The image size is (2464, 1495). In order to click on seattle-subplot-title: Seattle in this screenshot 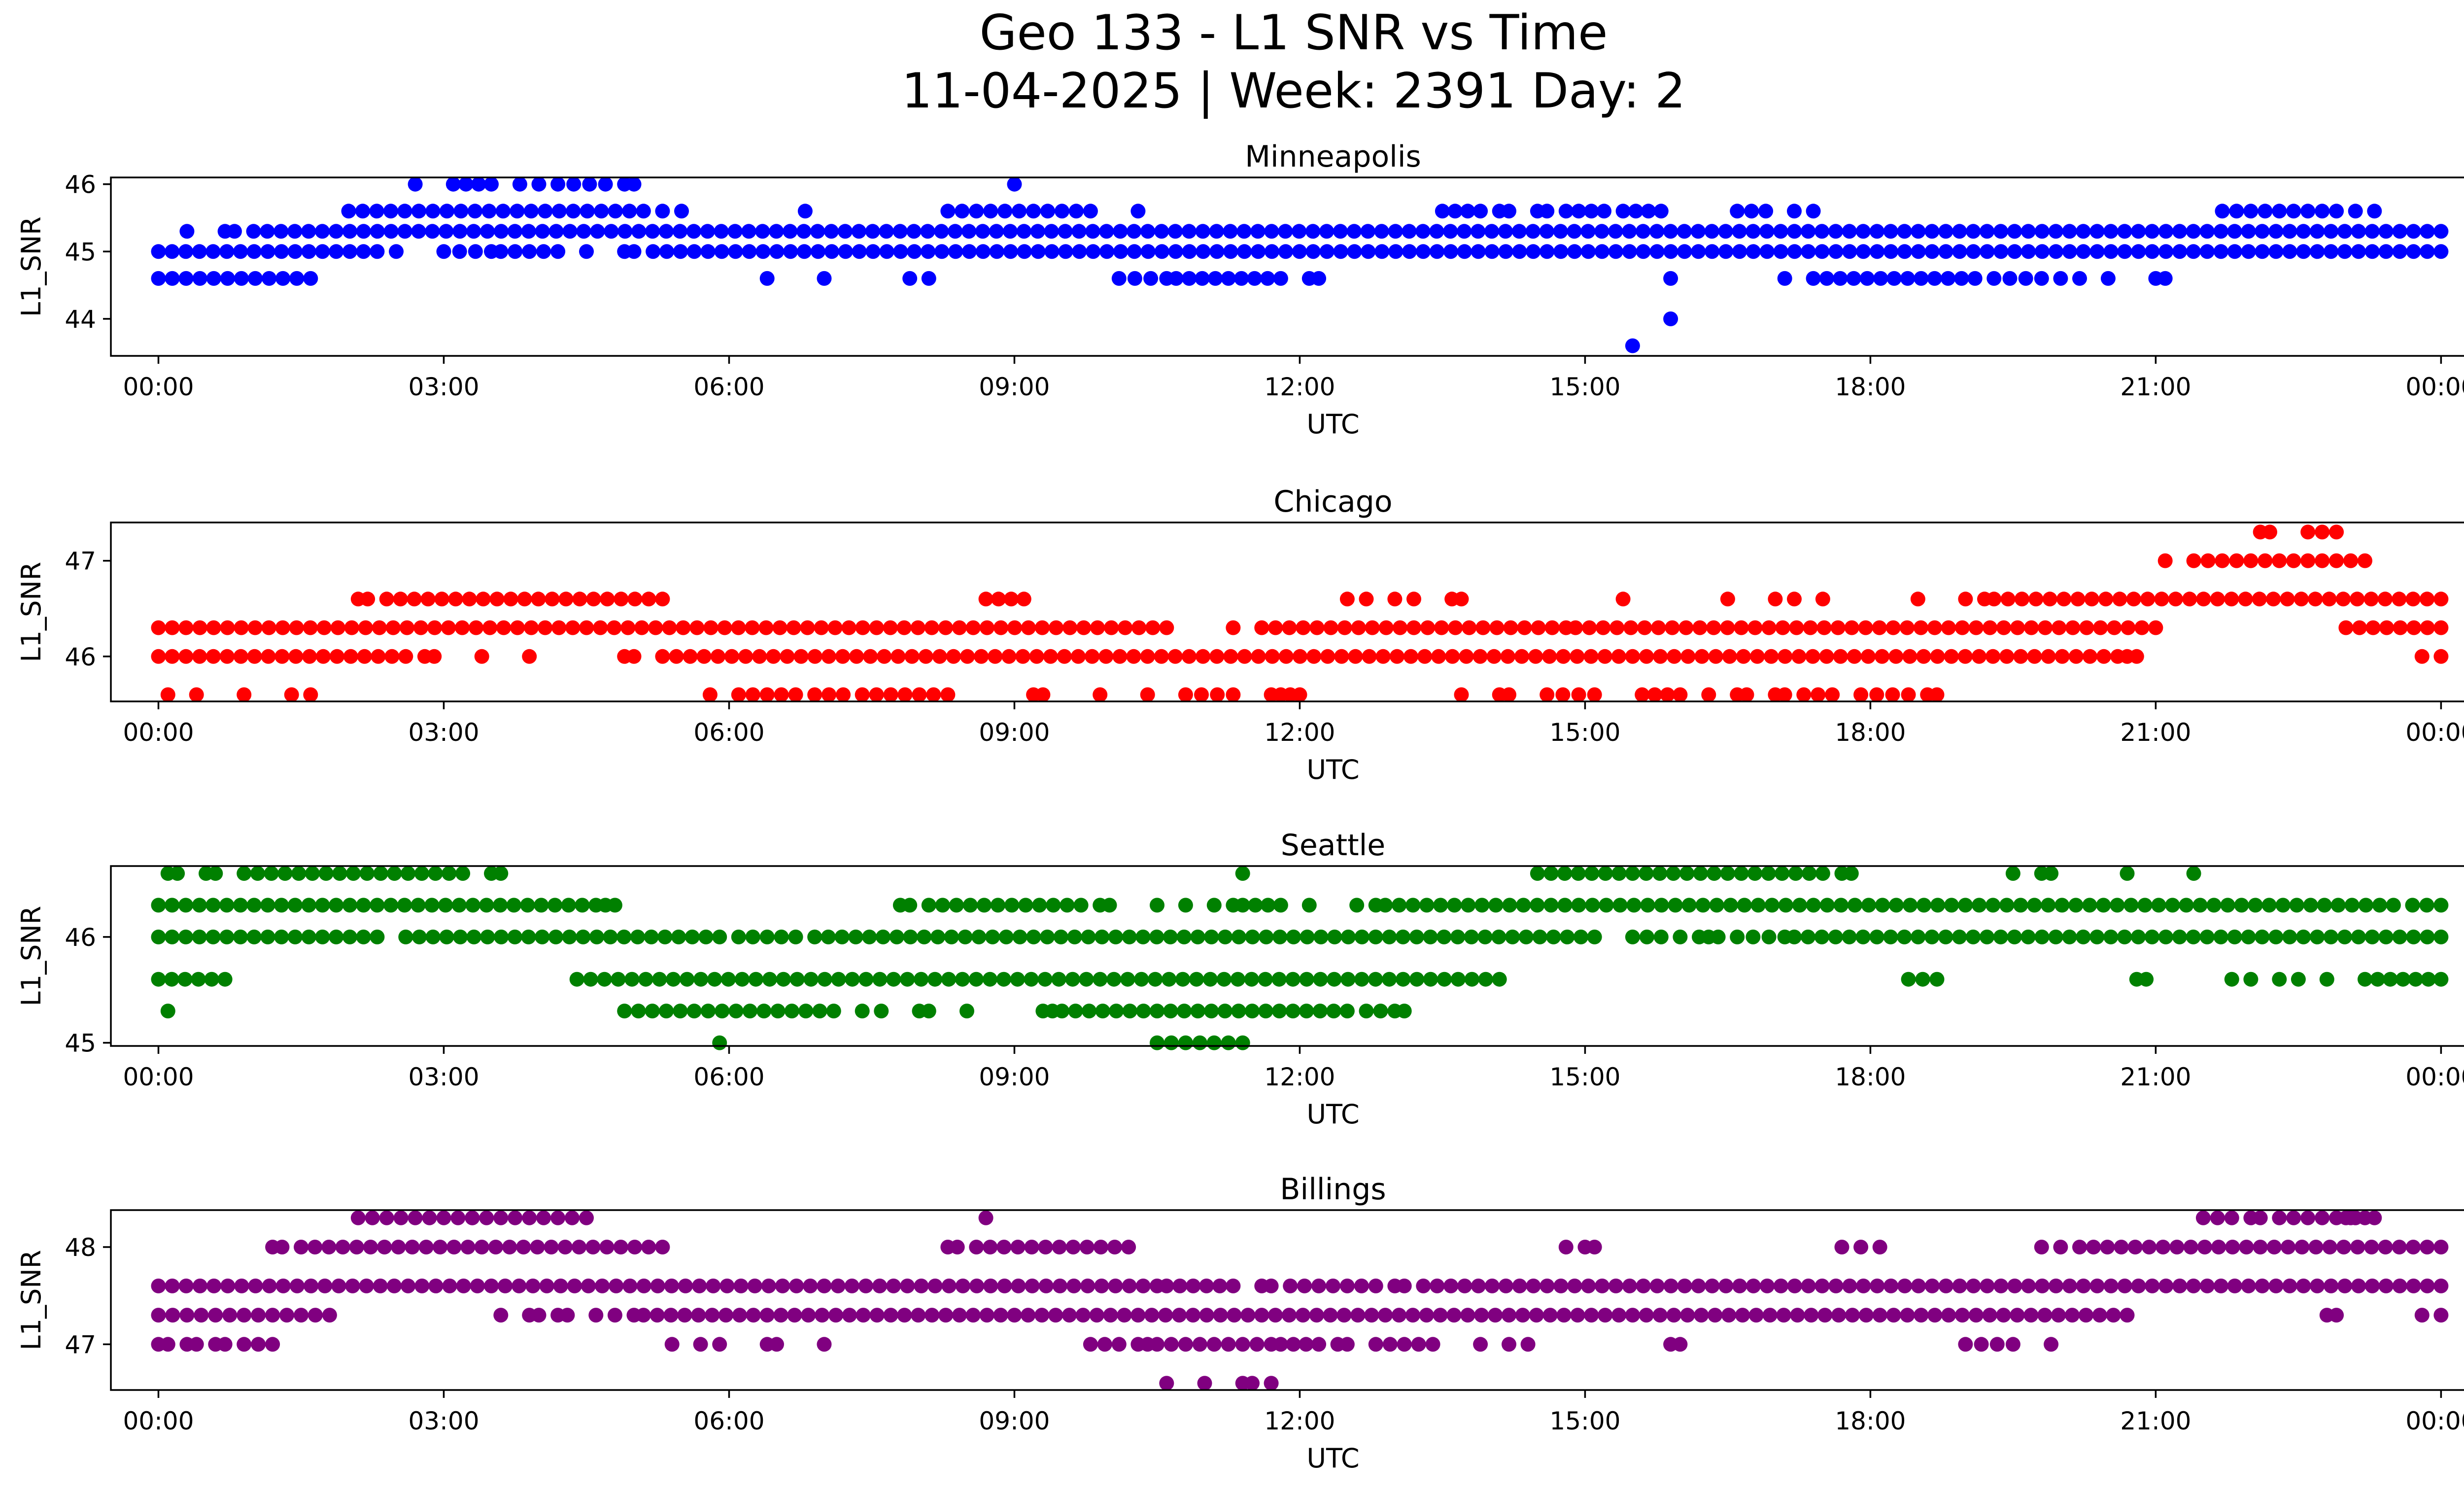, I will do `click(1333, 845)`.